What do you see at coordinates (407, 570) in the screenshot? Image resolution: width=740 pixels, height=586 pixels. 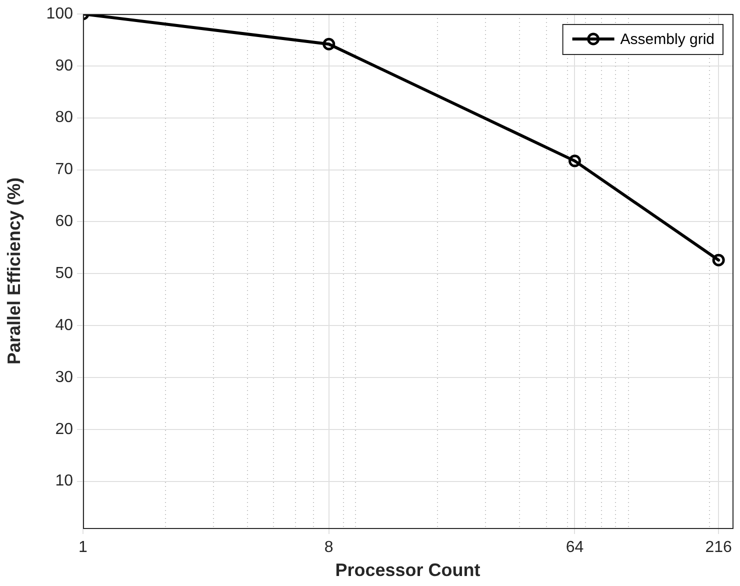 I see `x-axis-title: Processor Count` at bounding box center [407, 570].